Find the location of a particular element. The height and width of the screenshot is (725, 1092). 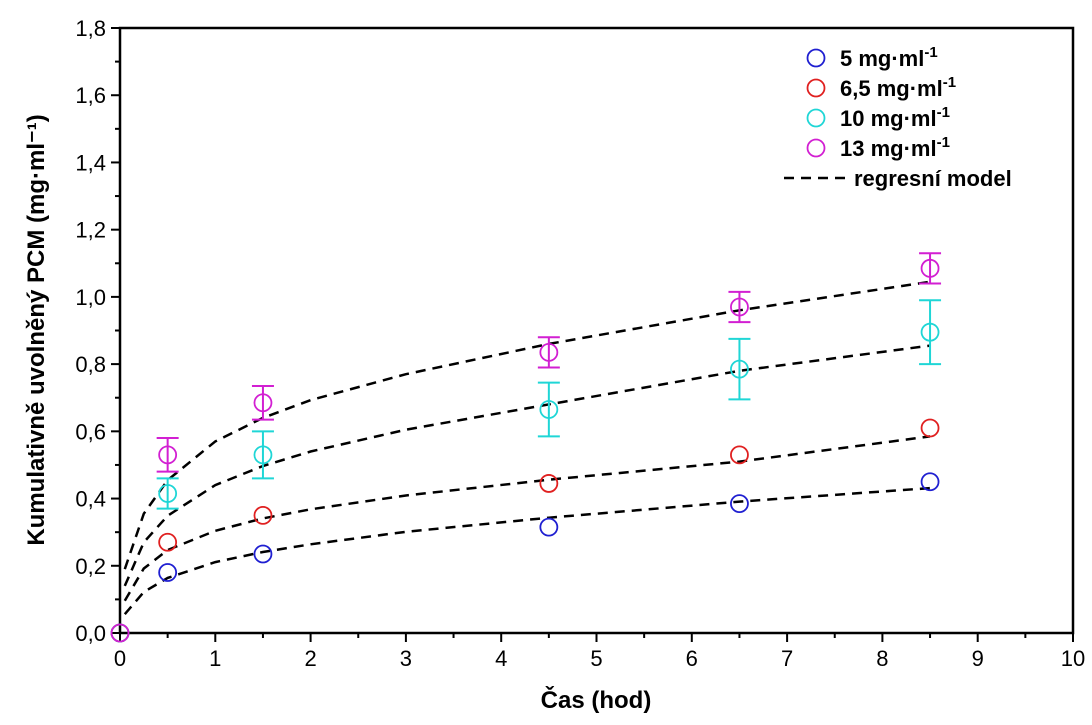

y-tick-label: 0,8 is located at coordinates (90, 364).